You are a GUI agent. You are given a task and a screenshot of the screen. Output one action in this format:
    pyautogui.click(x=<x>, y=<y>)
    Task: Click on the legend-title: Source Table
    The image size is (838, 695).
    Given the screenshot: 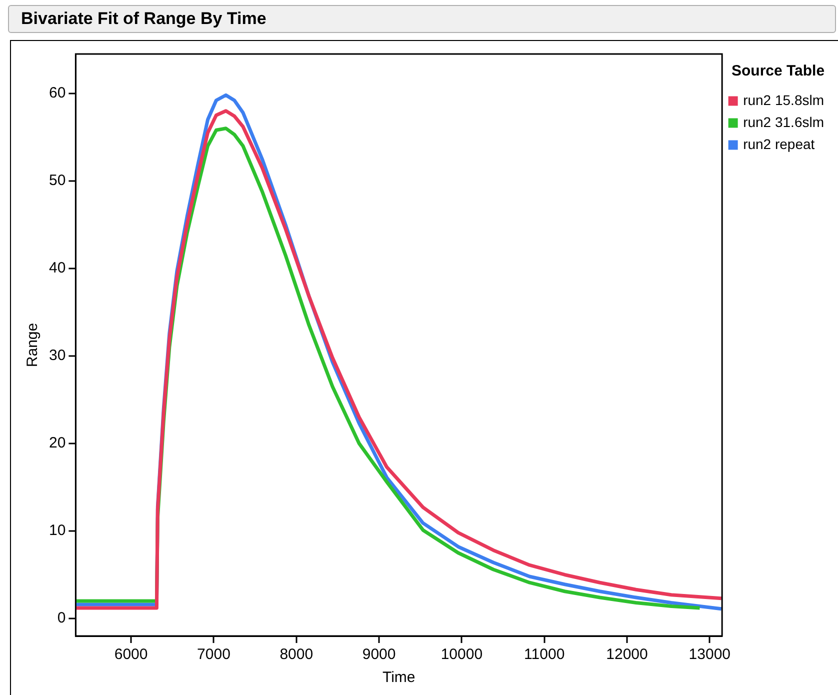 What is the action you would take?
    pyautogui.click(x=778, y=71)
    